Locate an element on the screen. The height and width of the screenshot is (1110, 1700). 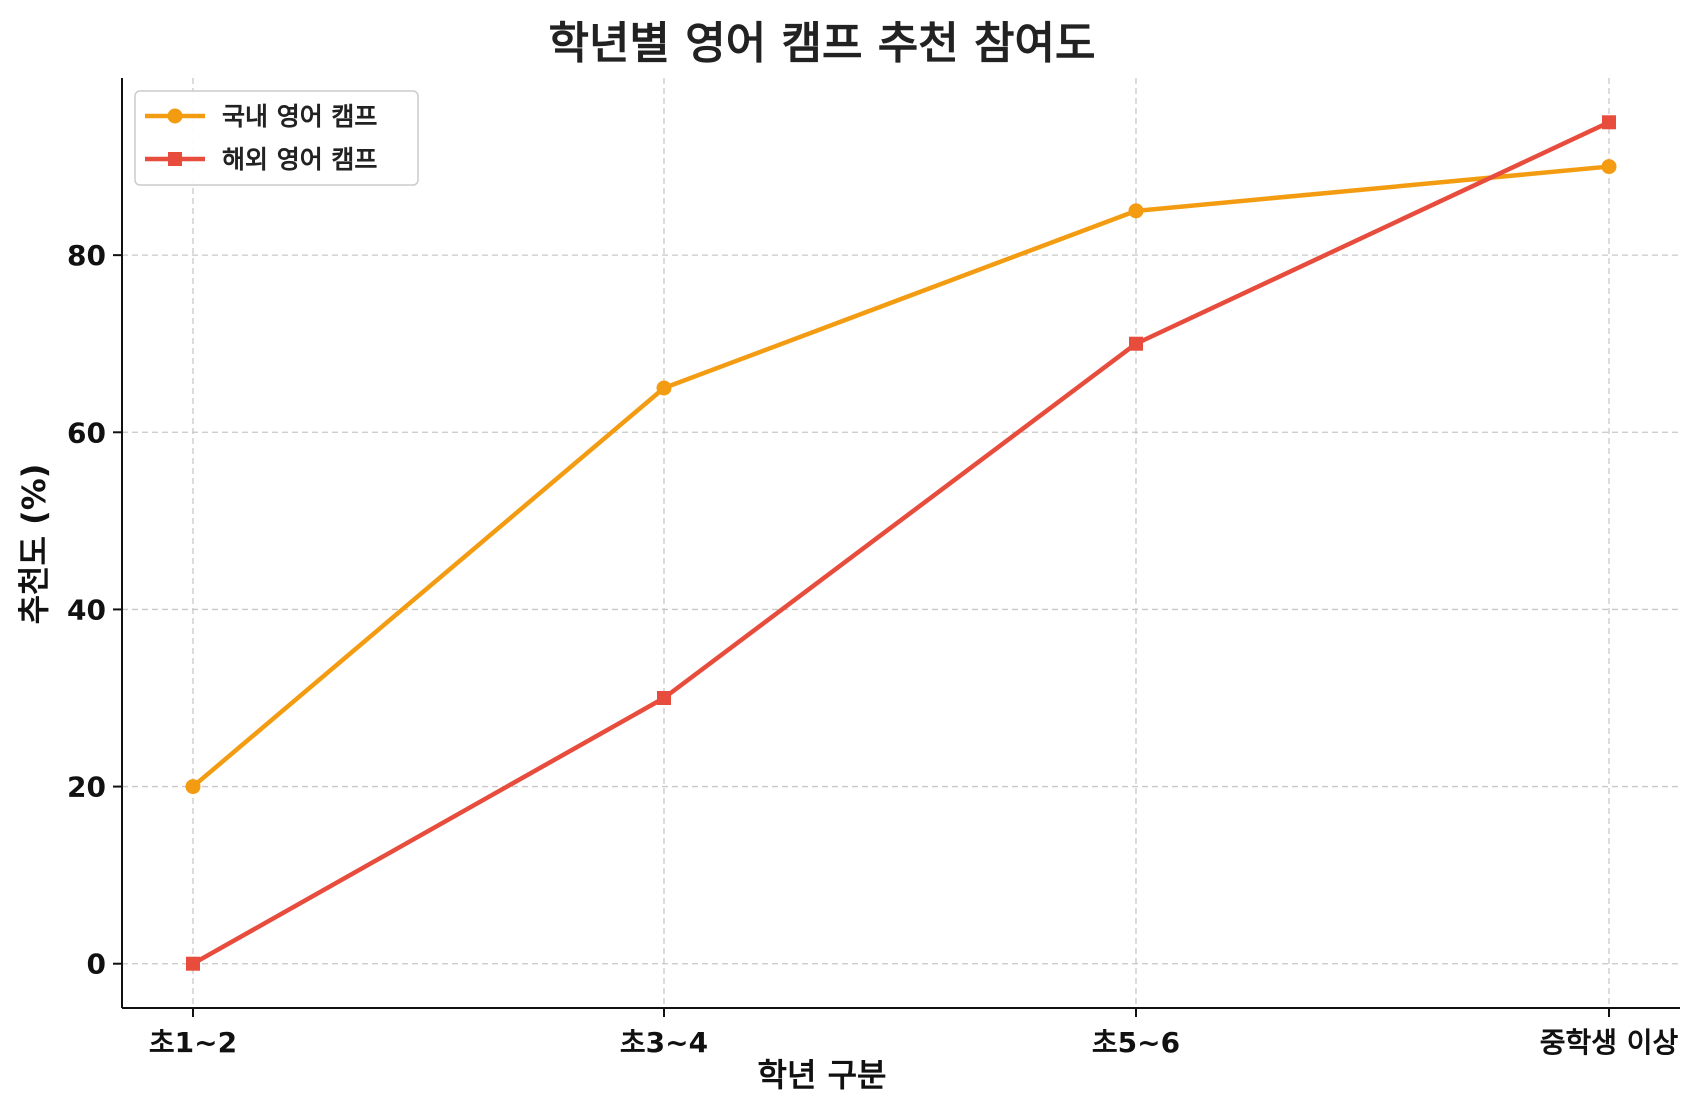
legend-label: 국내 영어 캠프 is located at coordinates (299, 116).